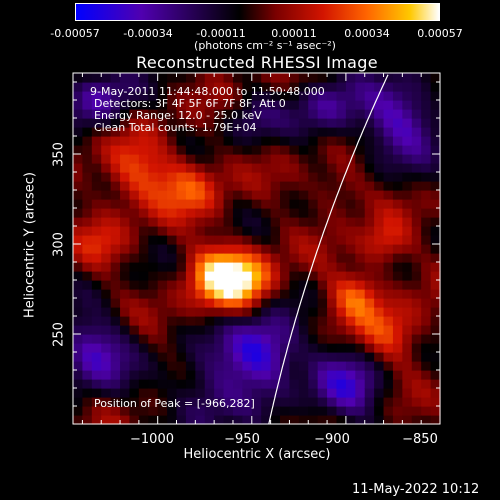 This screenshot has width=500, height=500. What do you see at coordinates (367, 33) in the screenshot?
I see `colorbar-tick: 0.00034` at bounding box center [367, 33].